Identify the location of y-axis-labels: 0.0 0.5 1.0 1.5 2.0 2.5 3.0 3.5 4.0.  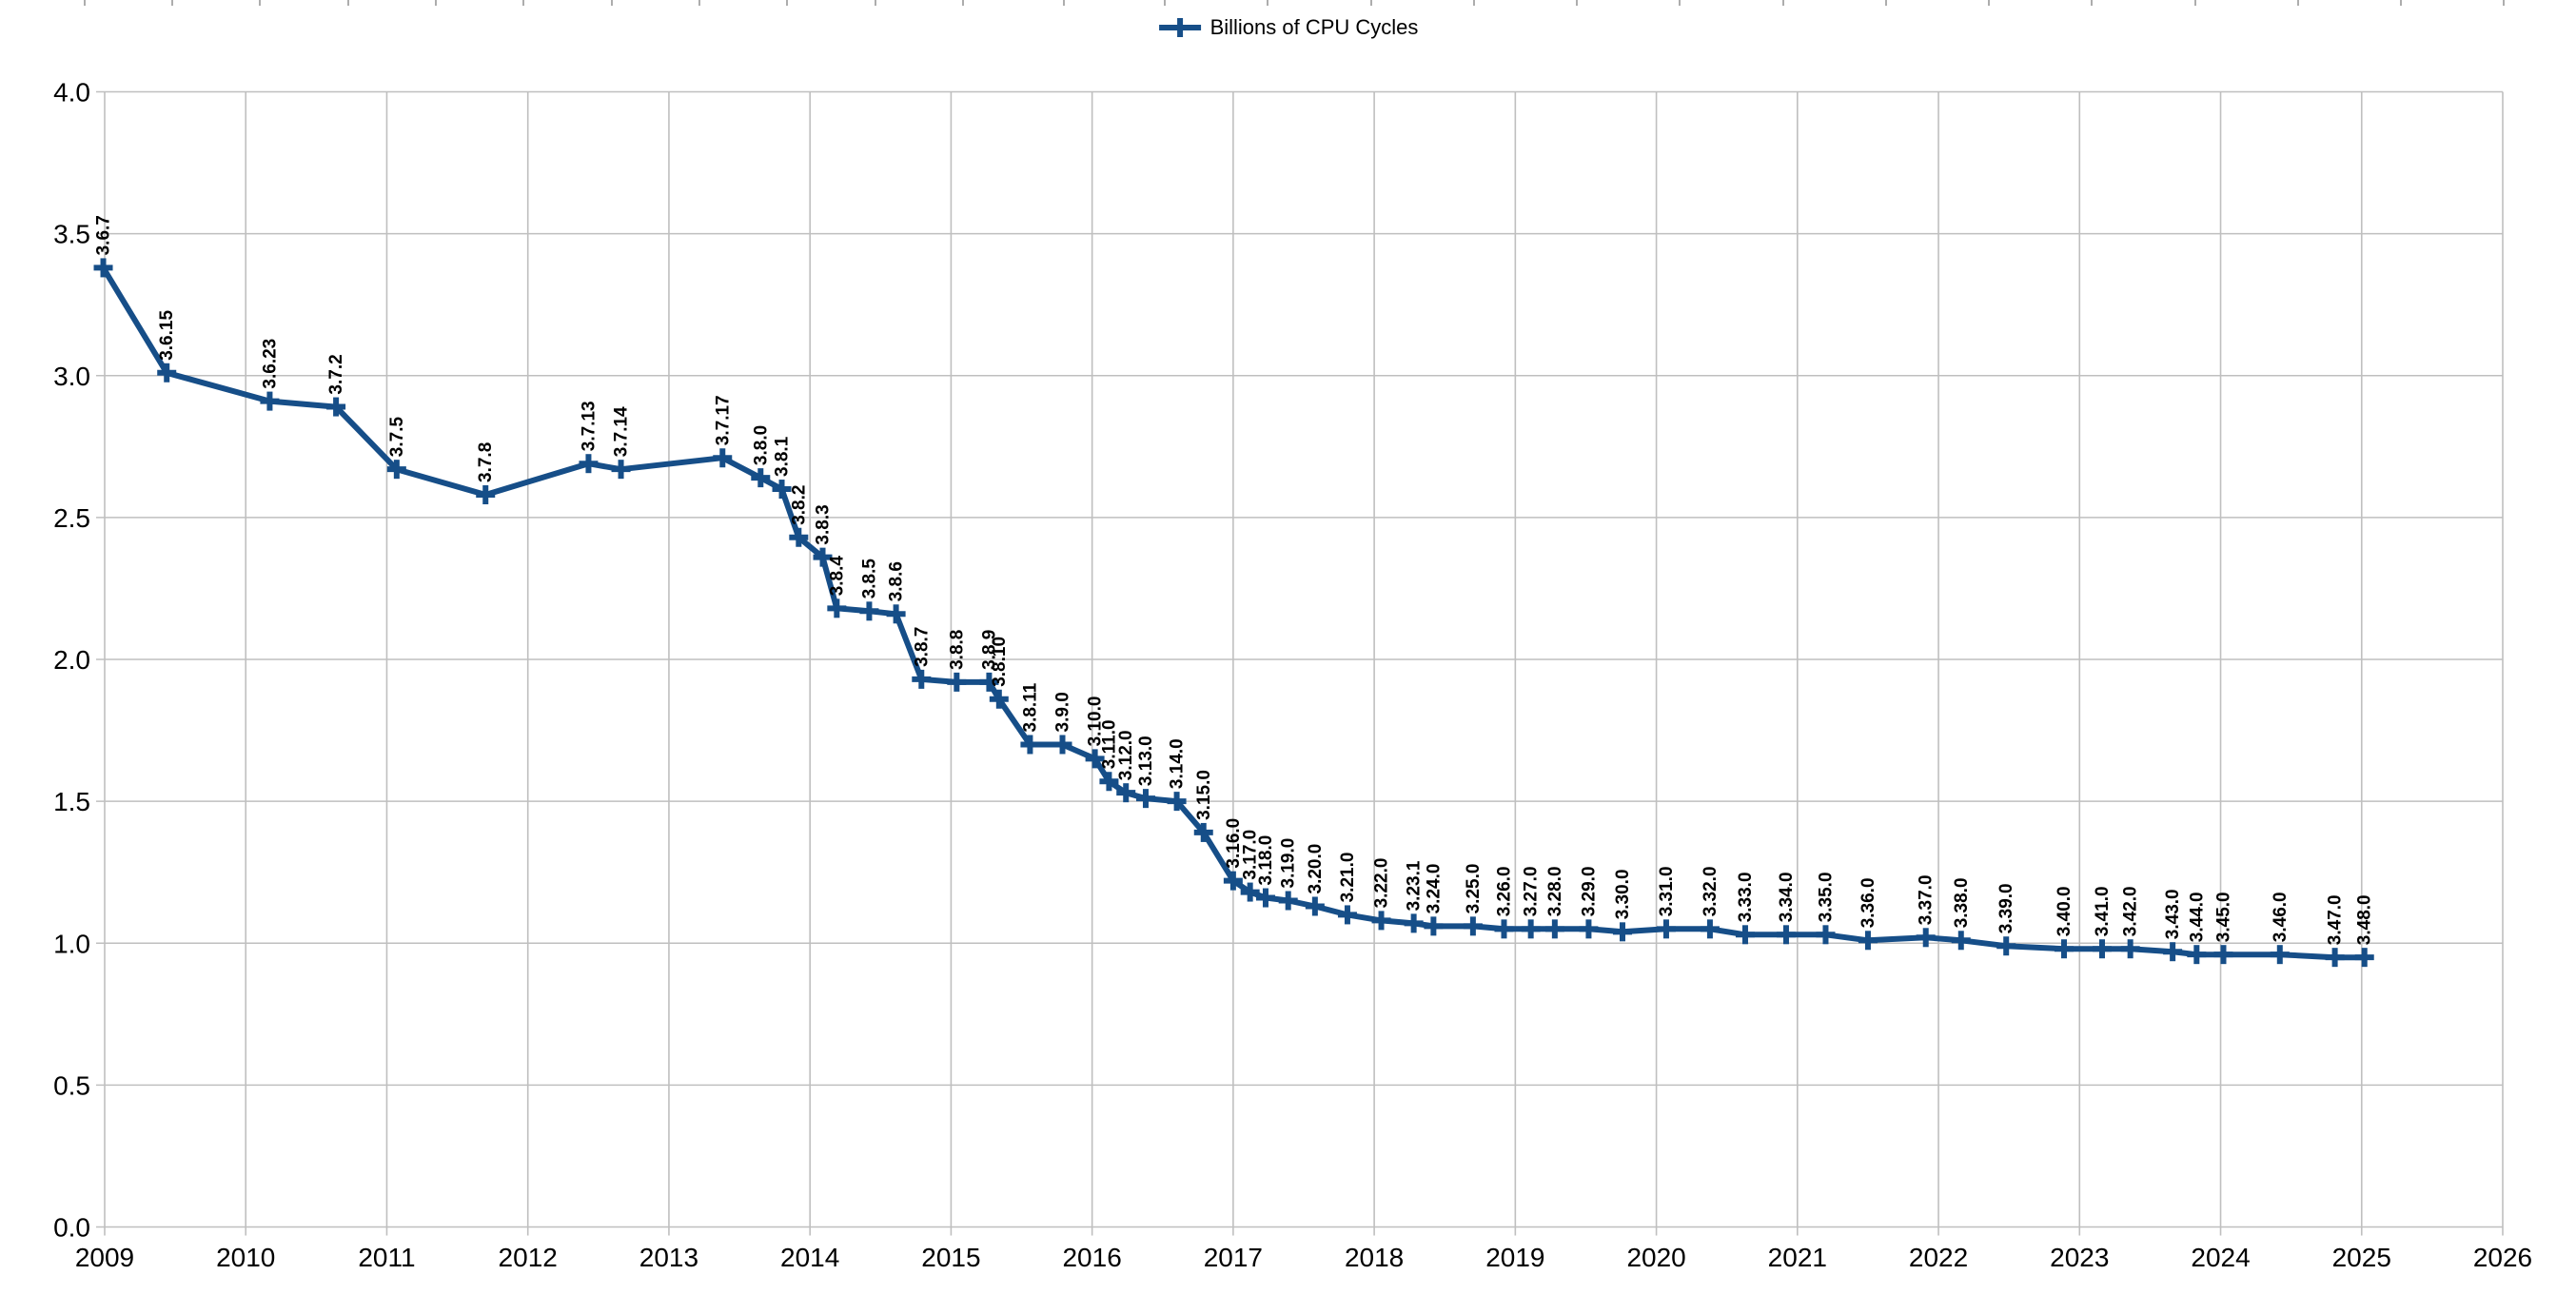
(71, 660).